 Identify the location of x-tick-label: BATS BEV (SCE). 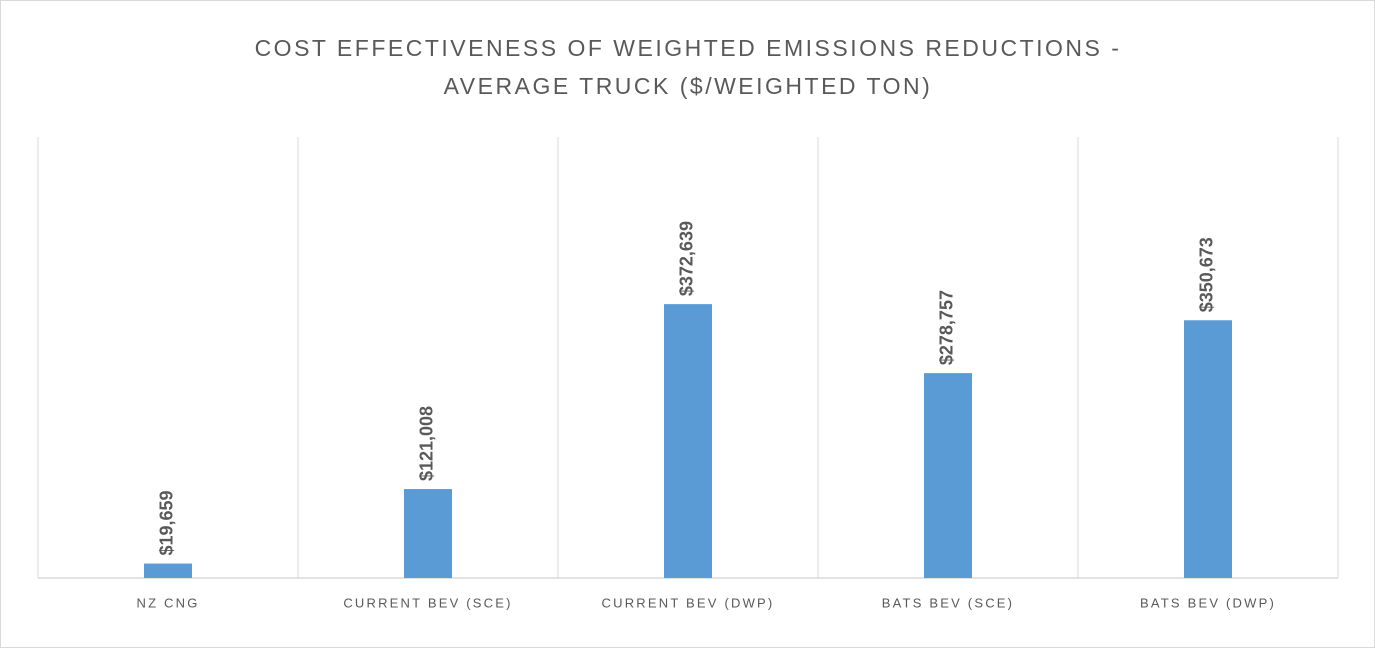
(948, 602).